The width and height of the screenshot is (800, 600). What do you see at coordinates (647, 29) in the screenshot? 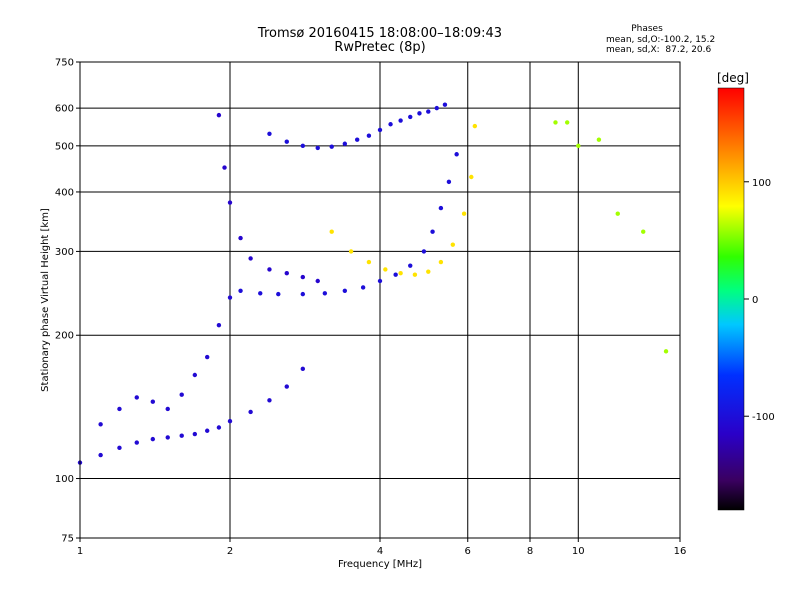
I see `phases-header: Phases` at bounding box center [647, 29].